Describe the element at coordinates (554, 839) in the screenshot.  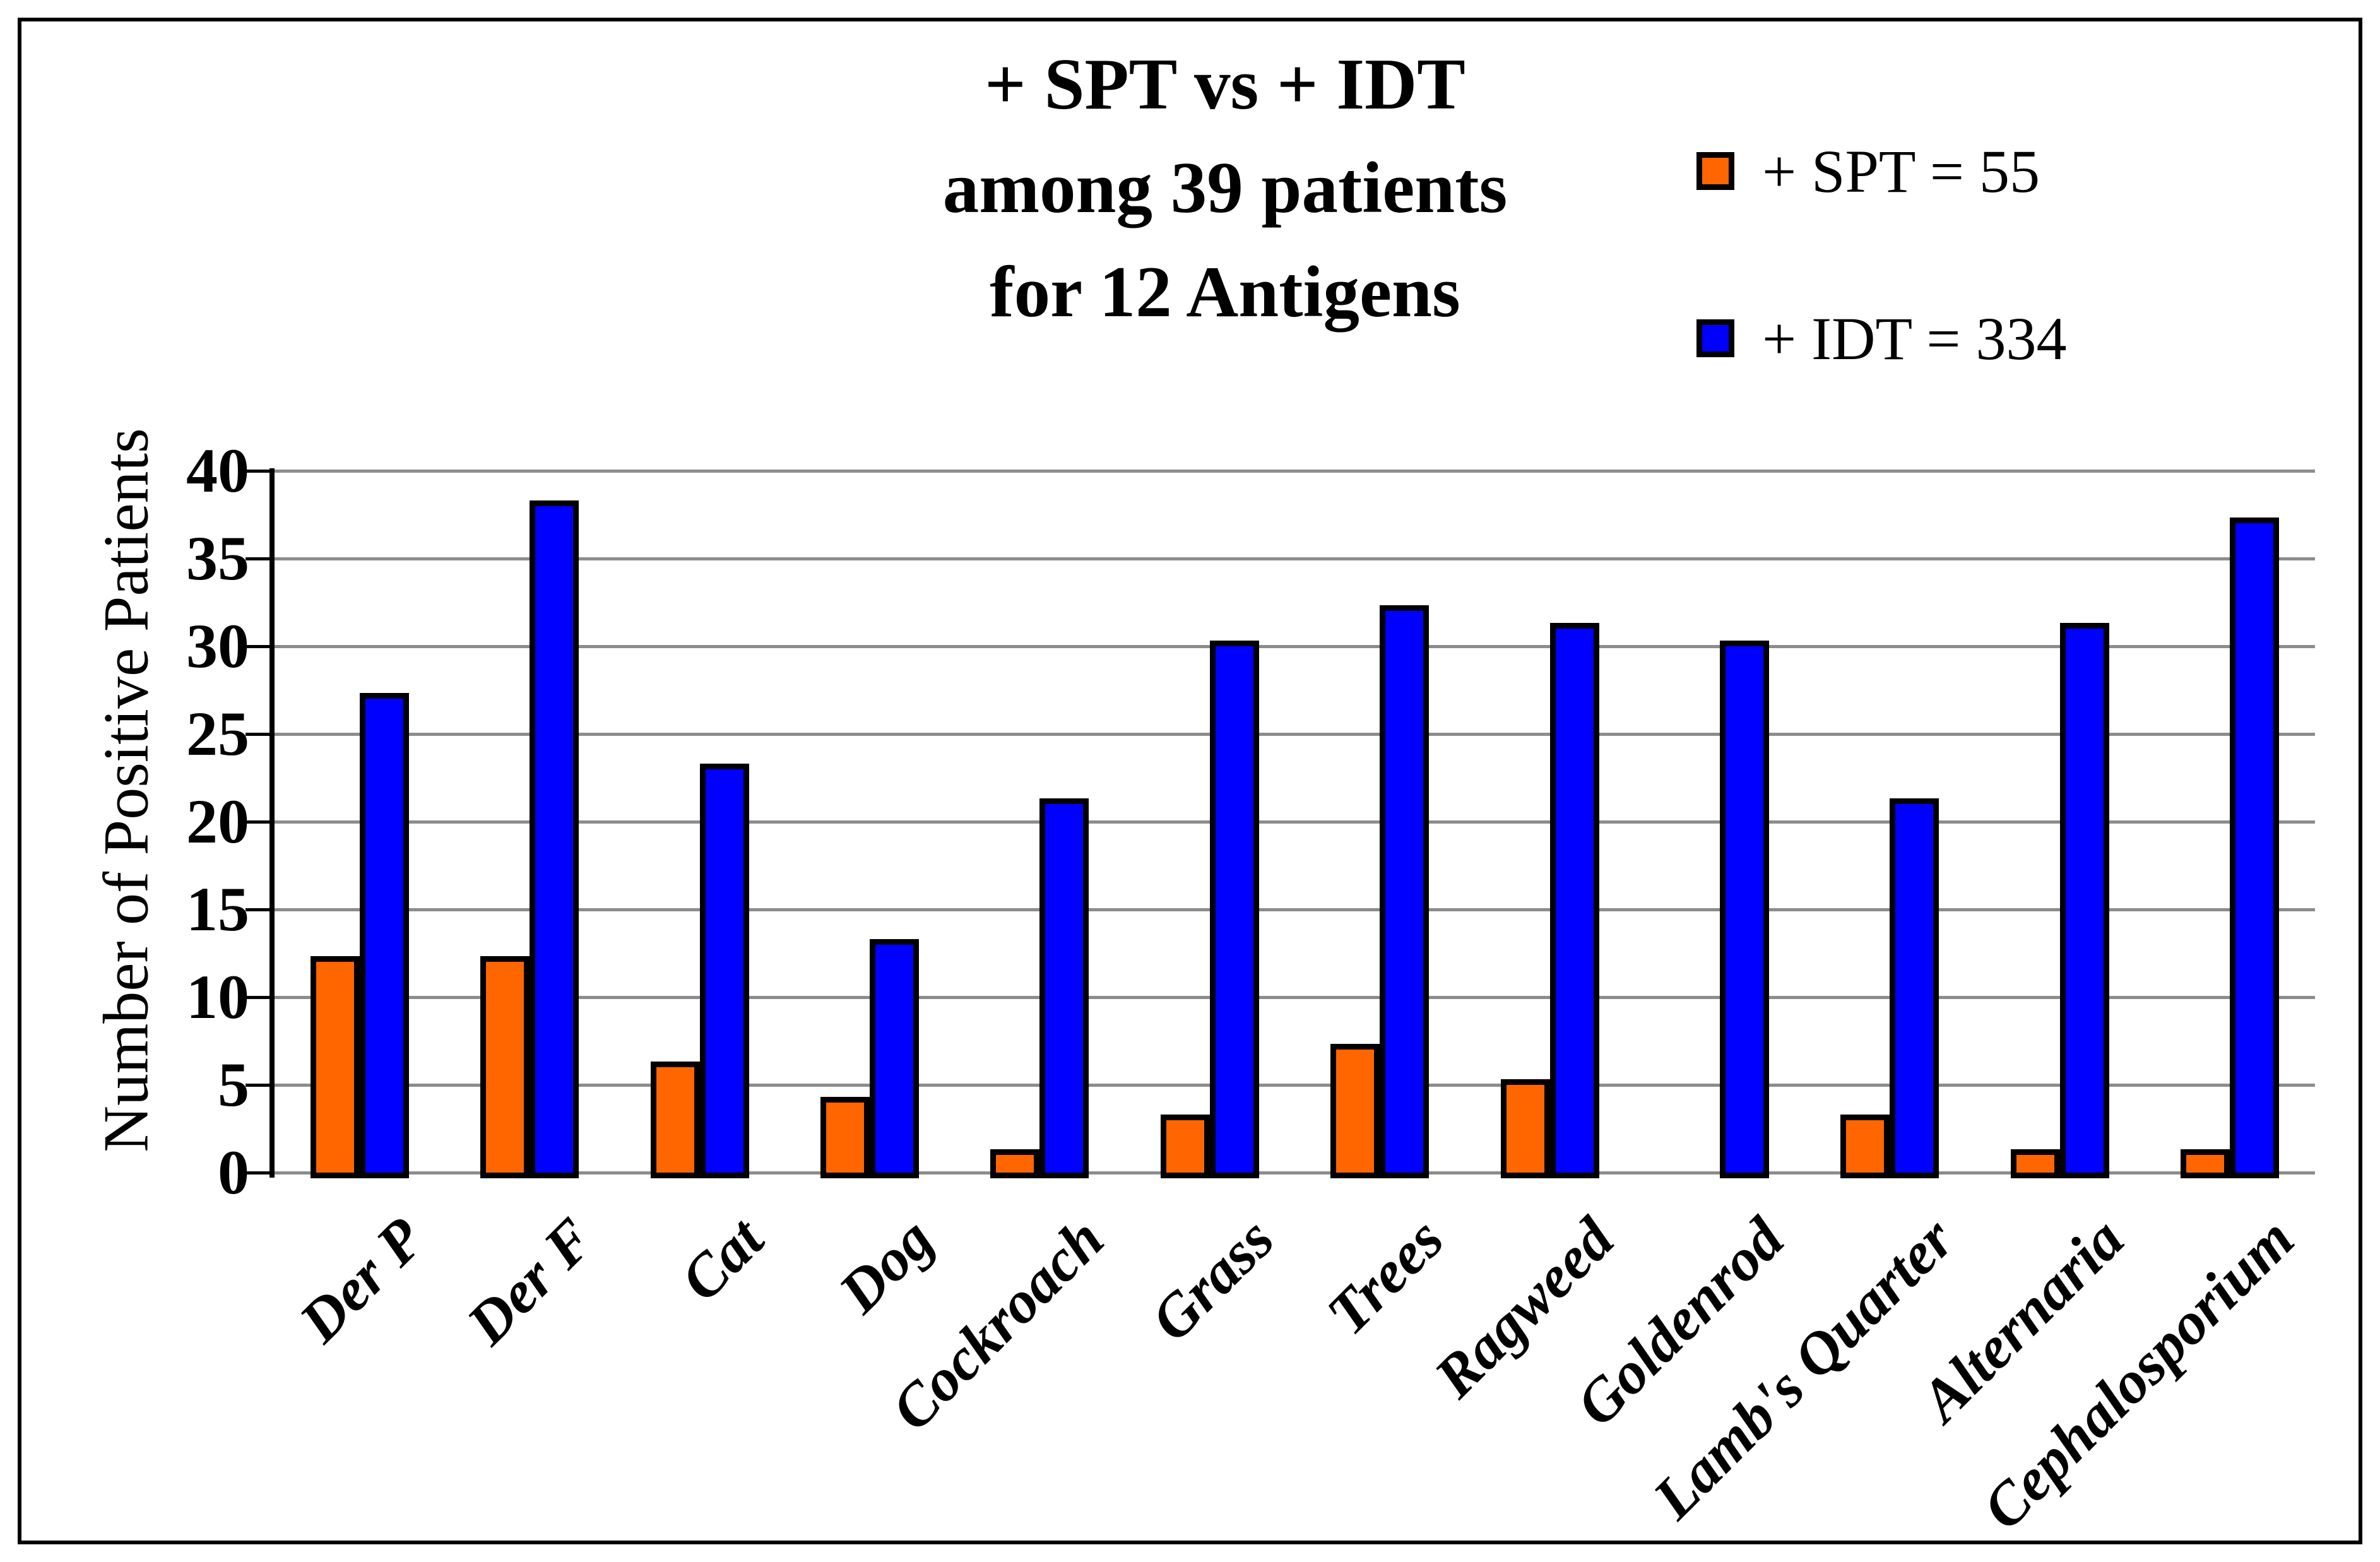
I see `bar-idt-der-f` at that location.